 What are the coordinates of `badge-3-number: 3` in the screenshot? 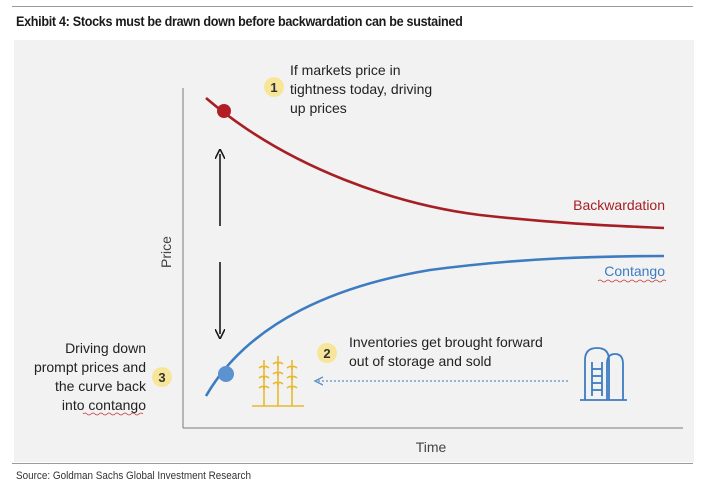 It's located at (161, 377).